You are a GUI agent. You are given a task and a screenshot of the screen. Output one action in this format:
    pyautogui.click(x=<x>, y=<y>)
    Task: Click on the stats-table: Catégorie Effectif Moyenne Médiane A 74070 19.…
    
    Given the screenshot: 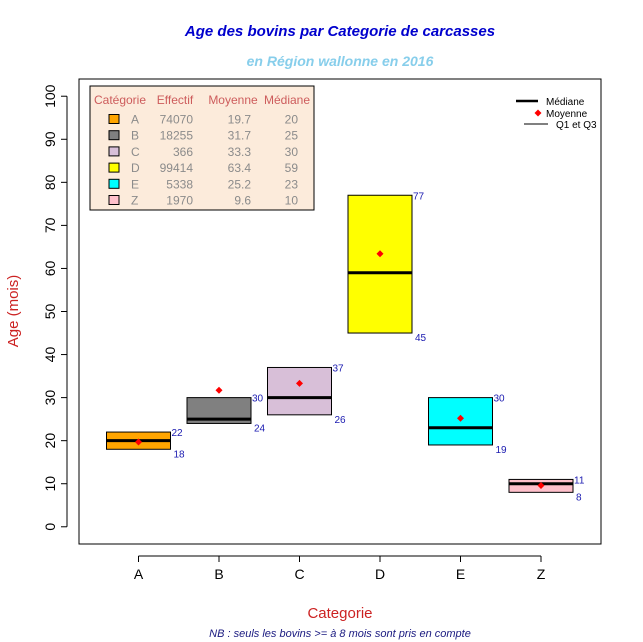 What is the action you would take?
    pyautogui.click(x=202, y=148)
    